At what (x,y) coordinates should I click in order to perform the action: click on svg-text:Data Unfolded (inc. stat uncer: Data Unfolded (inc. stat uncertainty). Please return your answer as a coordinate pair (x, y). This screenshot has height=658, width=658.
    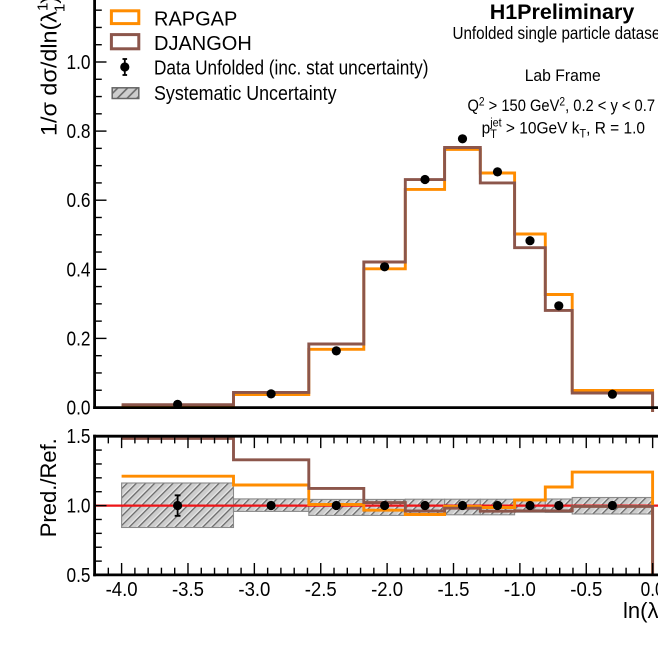
    Looking at the image, I should click on (291, 69).